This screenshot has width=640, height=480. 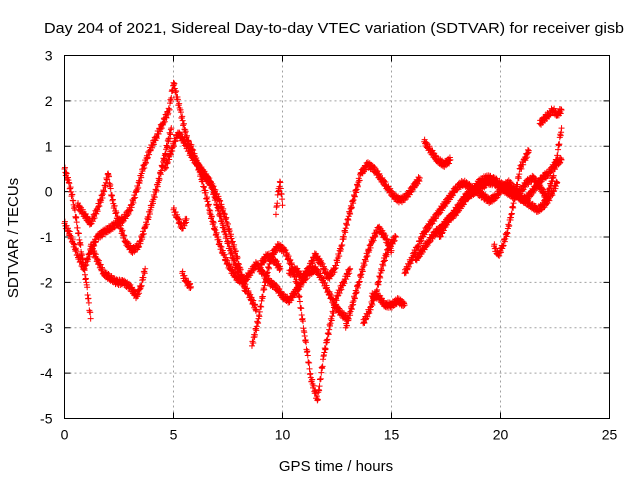 I want to click on x-tick-label: 15, so click(x=392, y=435).